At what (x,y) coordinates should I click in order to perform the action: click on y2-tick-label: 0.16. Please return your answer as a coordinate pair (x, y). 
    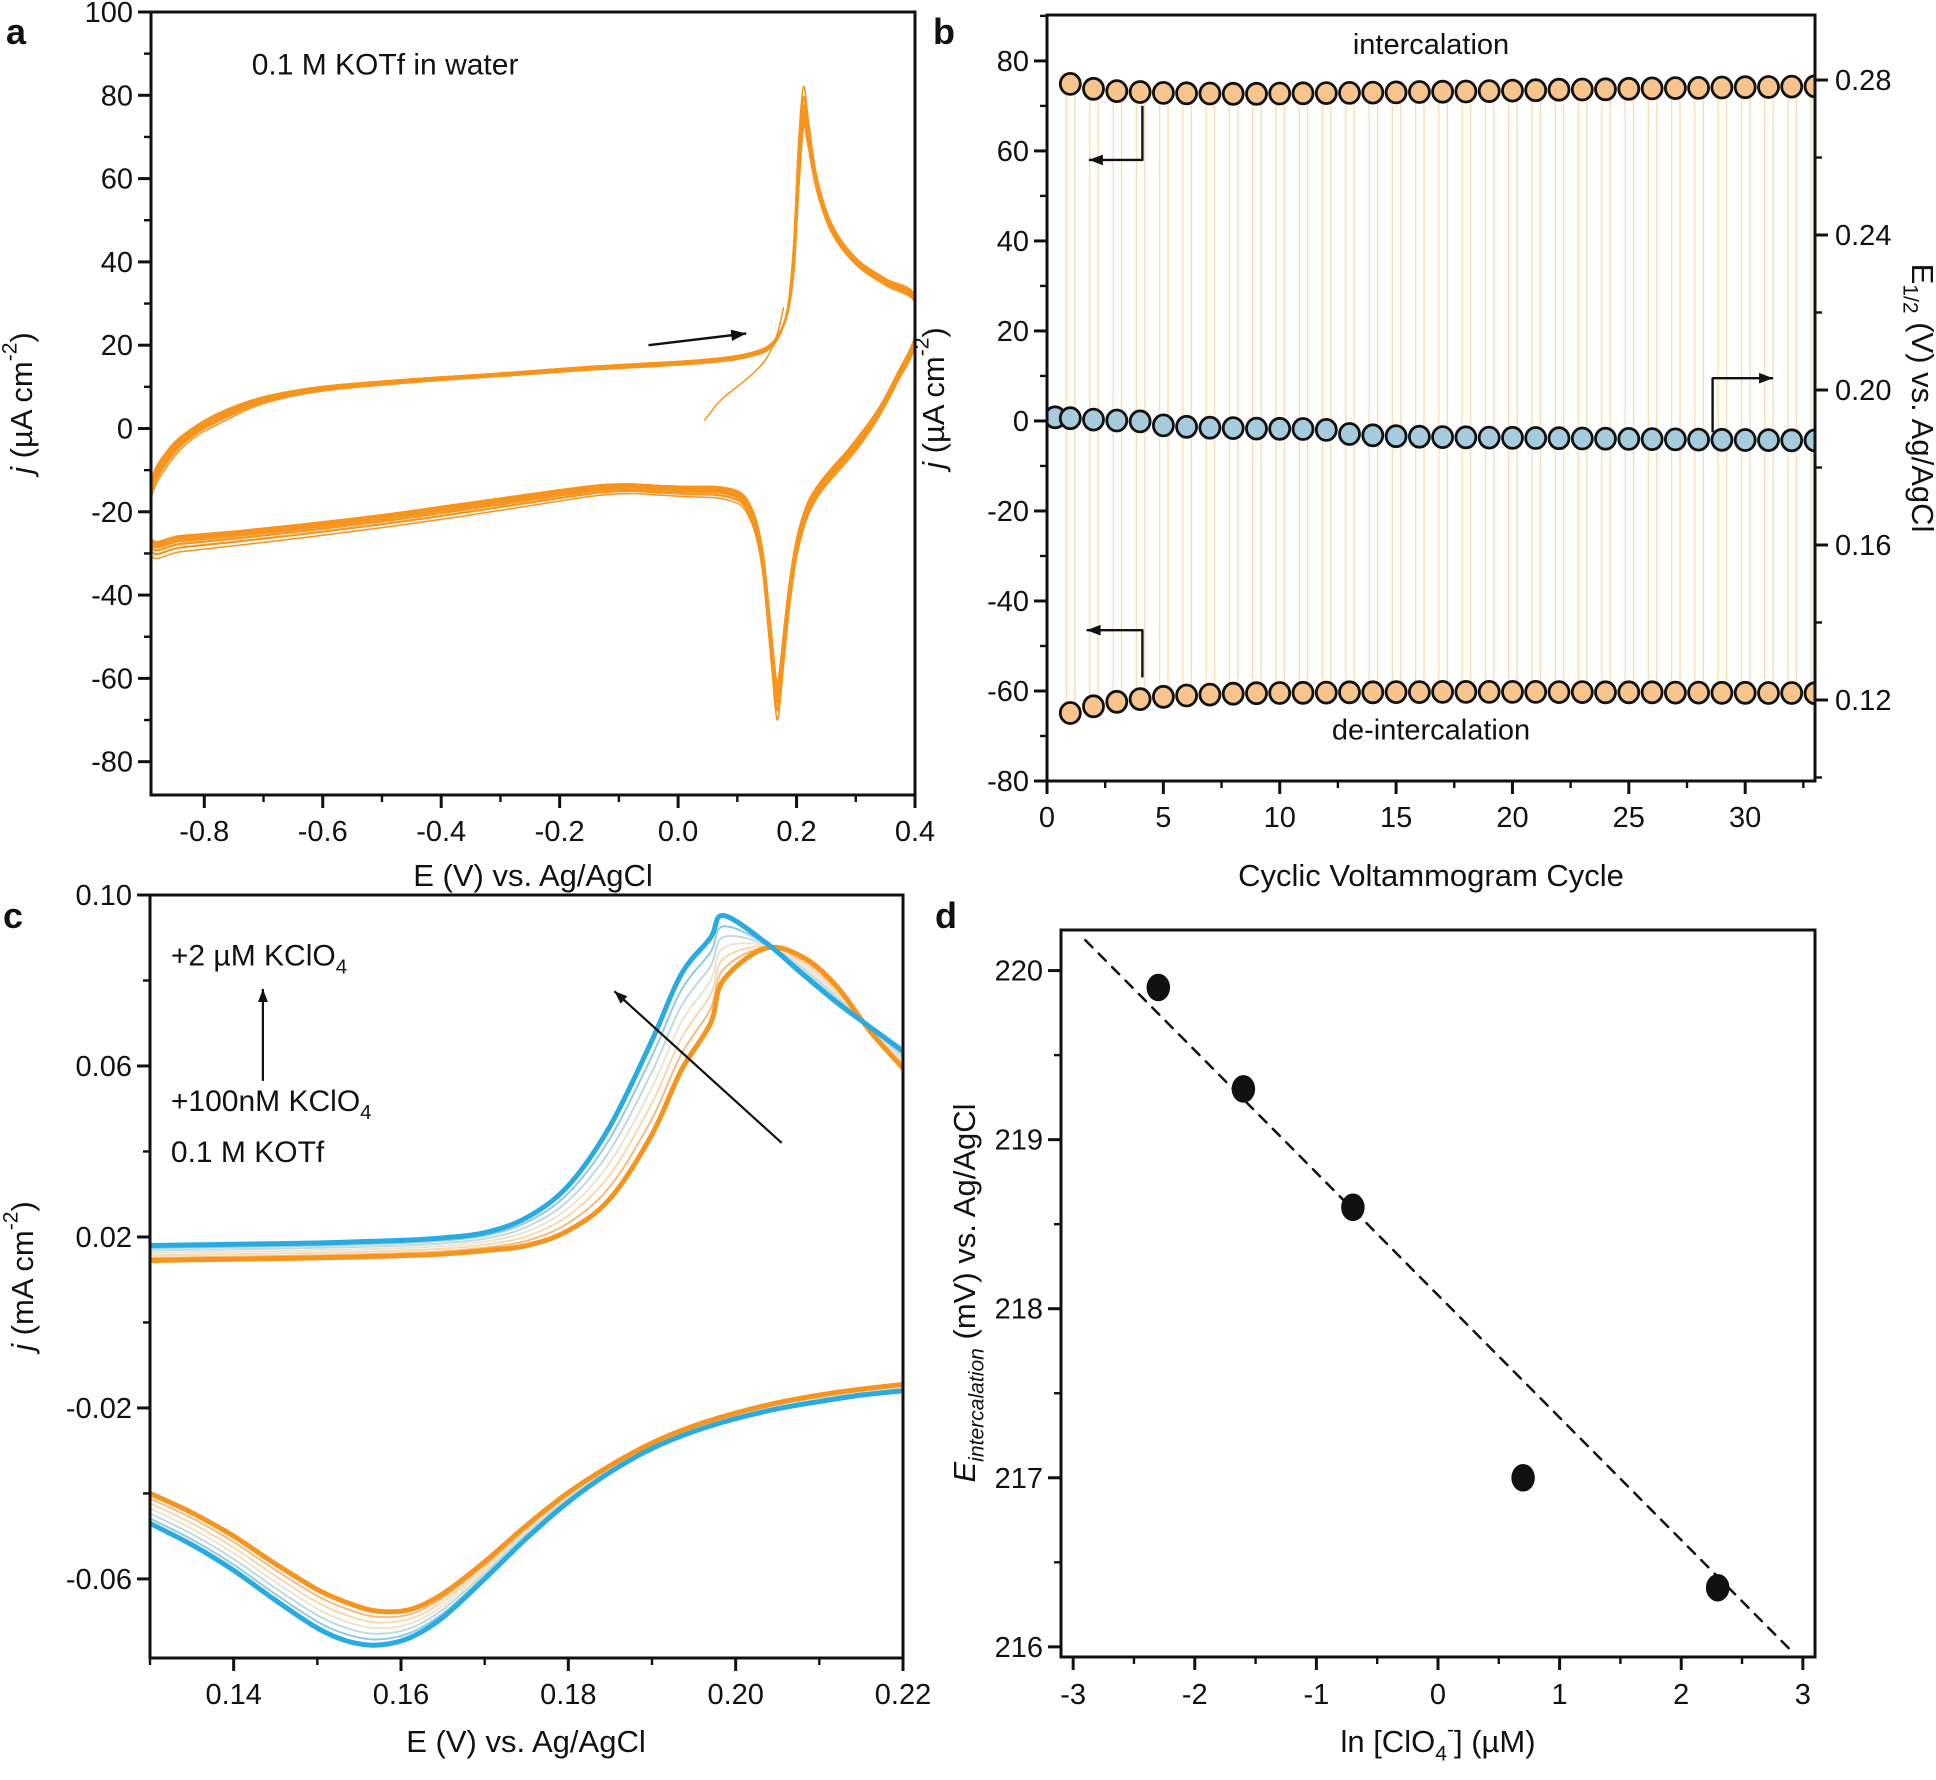
    Looking at the image, I should click on (1863, 546).